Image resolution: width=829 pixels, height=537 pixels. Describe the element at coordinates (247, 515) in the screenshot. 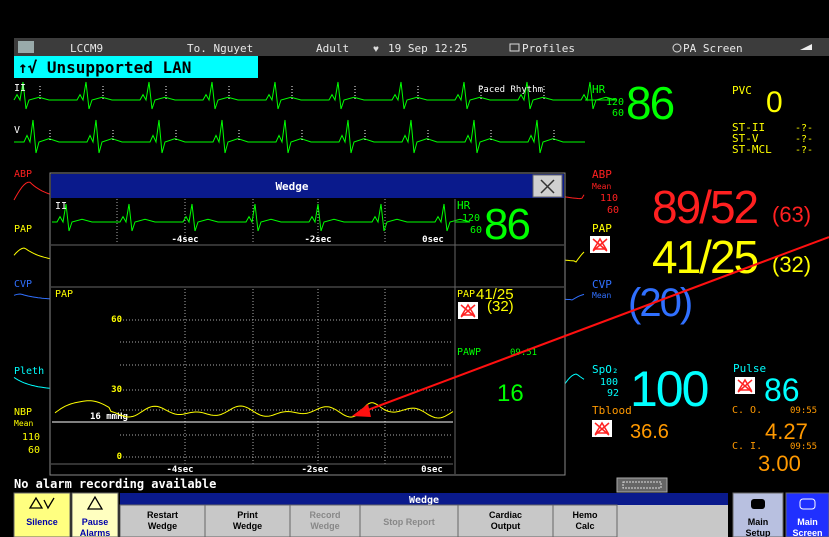

I see `button-label: Print` at that location.